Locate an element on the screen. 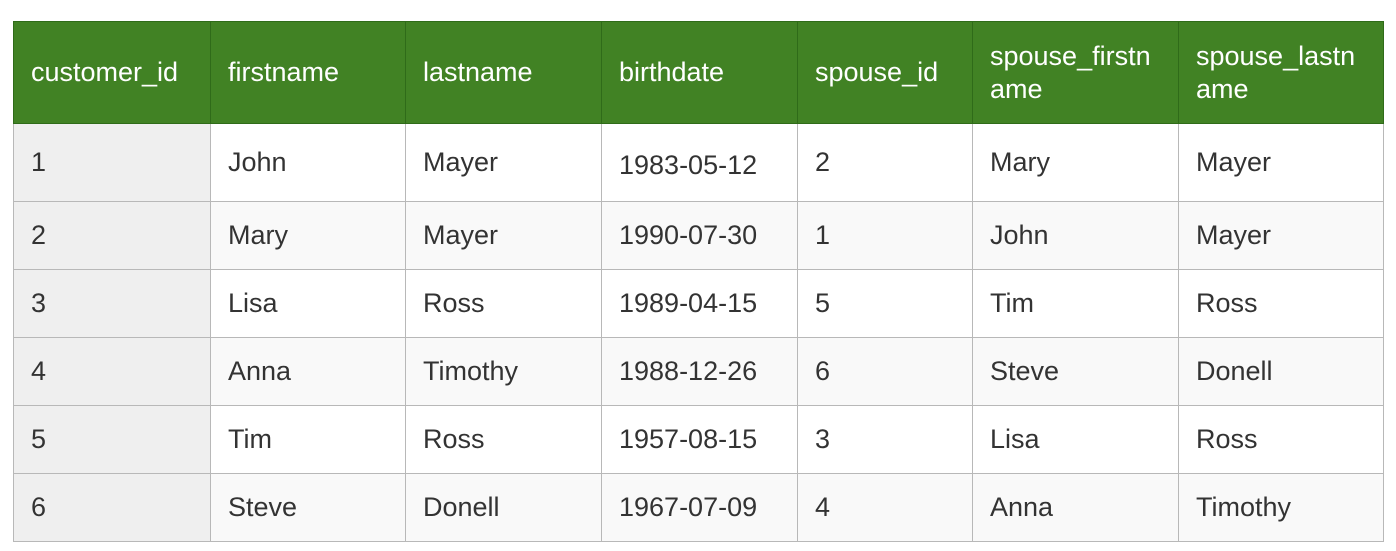 This screenshot has width=1396, height=551. header-spouse-firstname: spouse_firstname is located at coordinates (1075, 72).